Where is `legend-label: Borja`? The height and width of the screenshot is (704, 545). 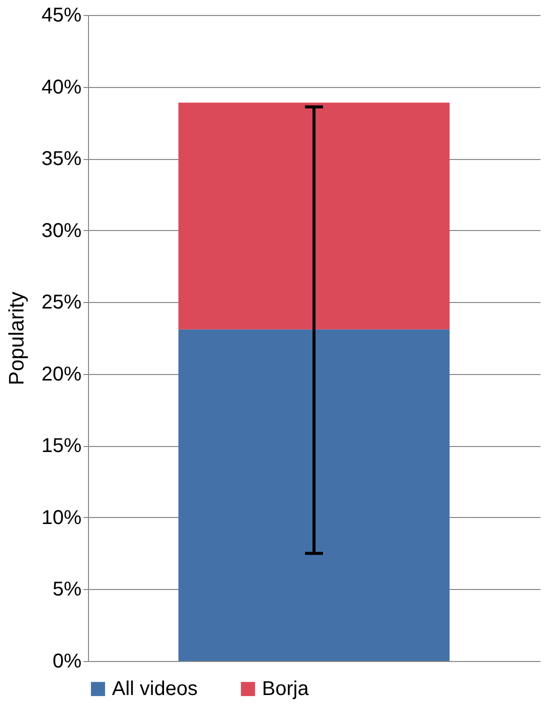
legend-label: Borja is located at coordinates (286, 689).